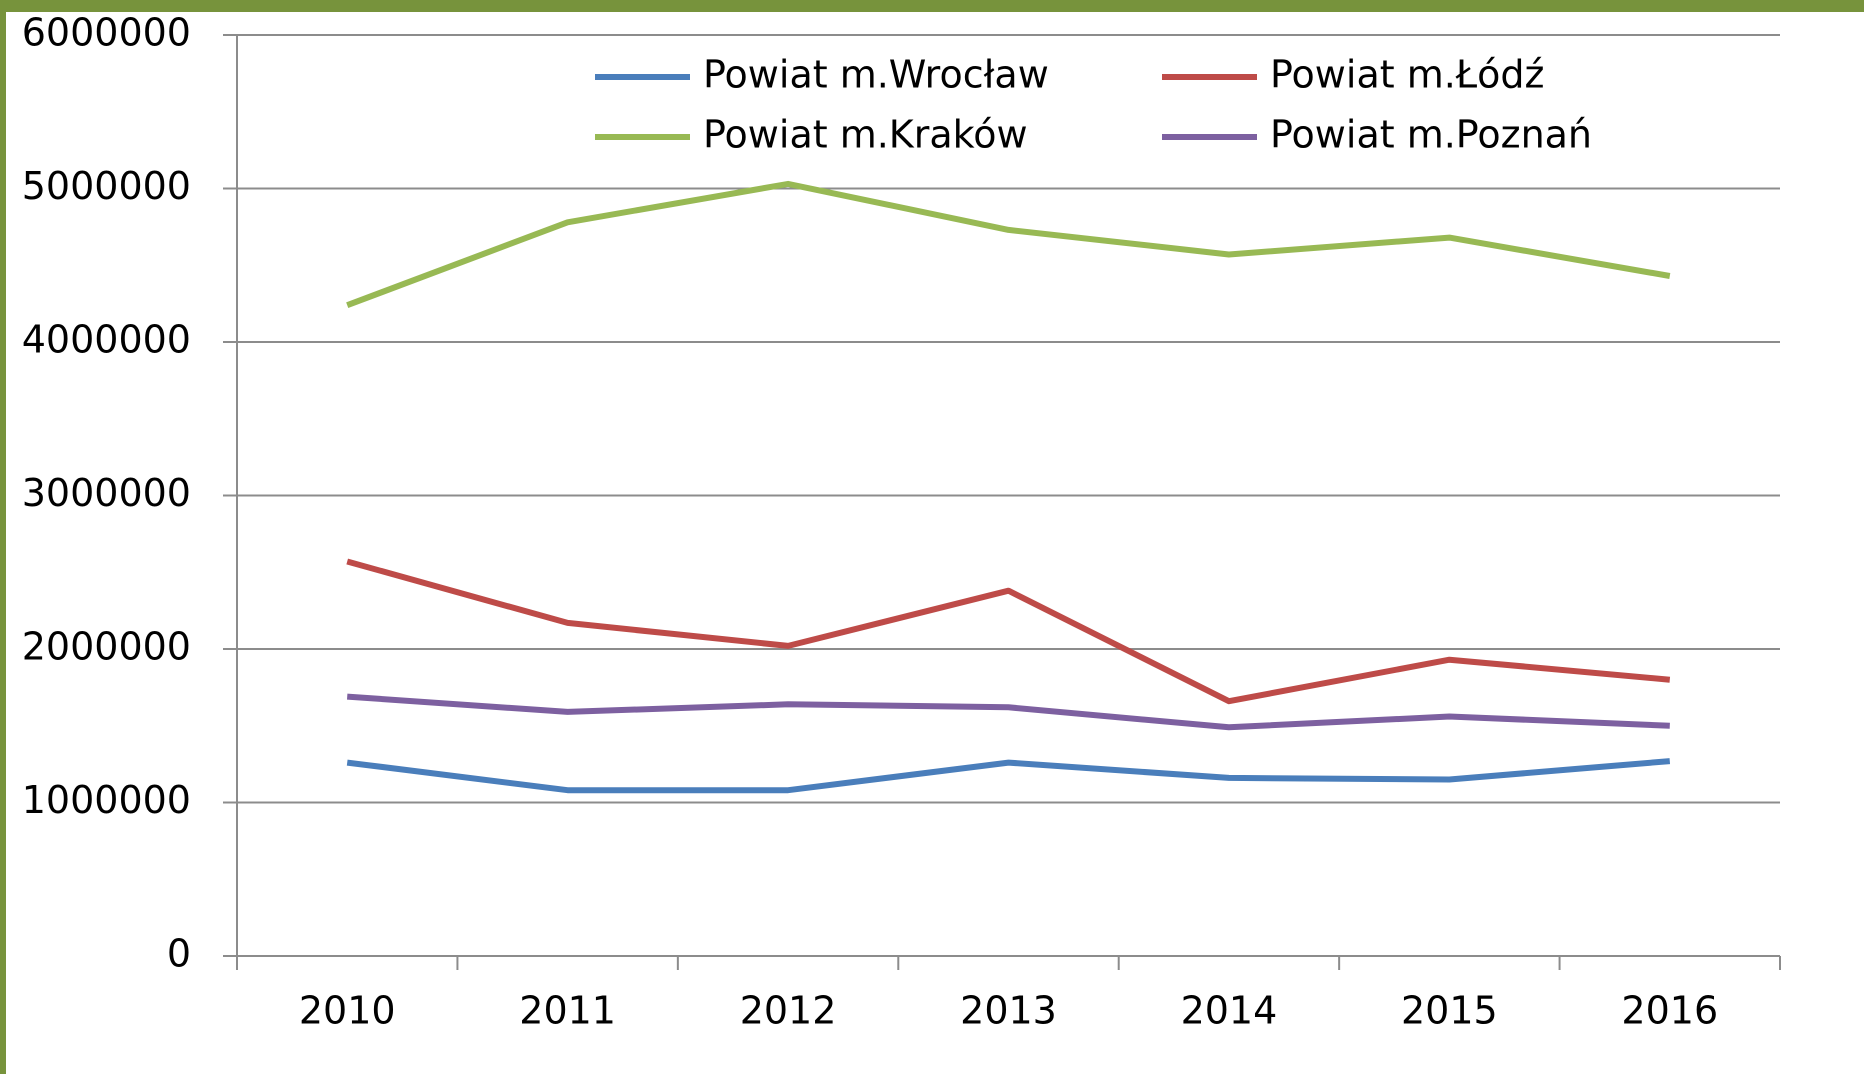  Describe the element at coordinates (106, 340) in the screenshot. I see `y-tick-label: 4000000` at that location.